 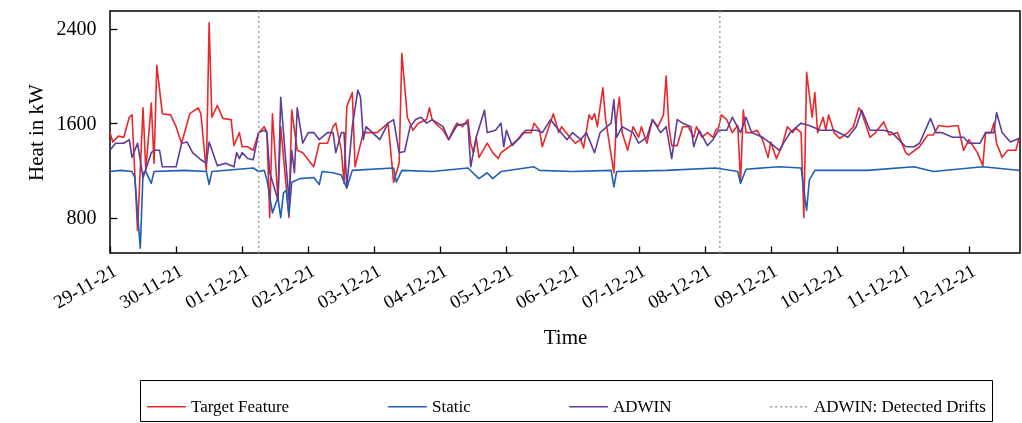 I want to click on legend-label: ADWIN: Detected Drifts, so click(x=900, y=406).